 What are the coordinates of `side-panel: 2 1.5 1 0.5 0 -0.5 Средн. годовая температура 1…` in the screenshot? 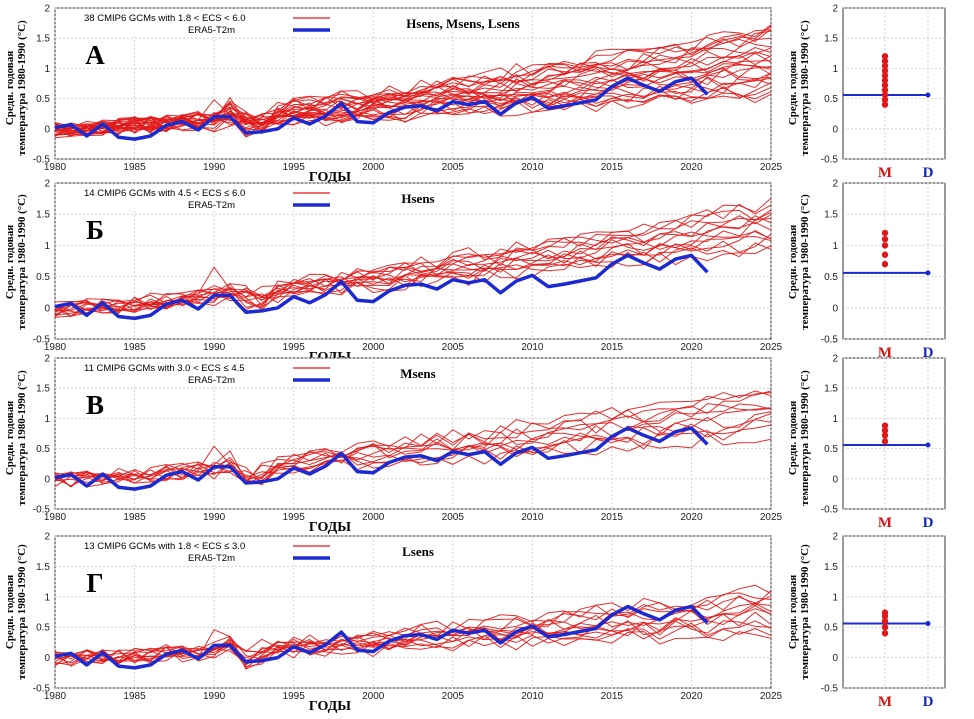 It's located at (866, 621).